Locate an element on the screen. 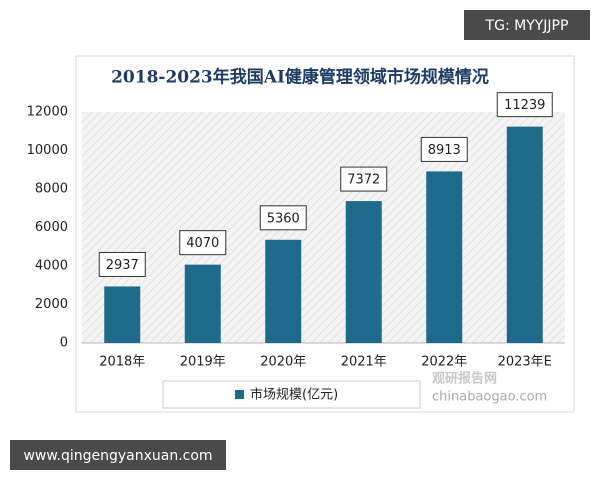 The image size is (600, 480). y-tick-label: 8000 is located at coordinates (51, 189).